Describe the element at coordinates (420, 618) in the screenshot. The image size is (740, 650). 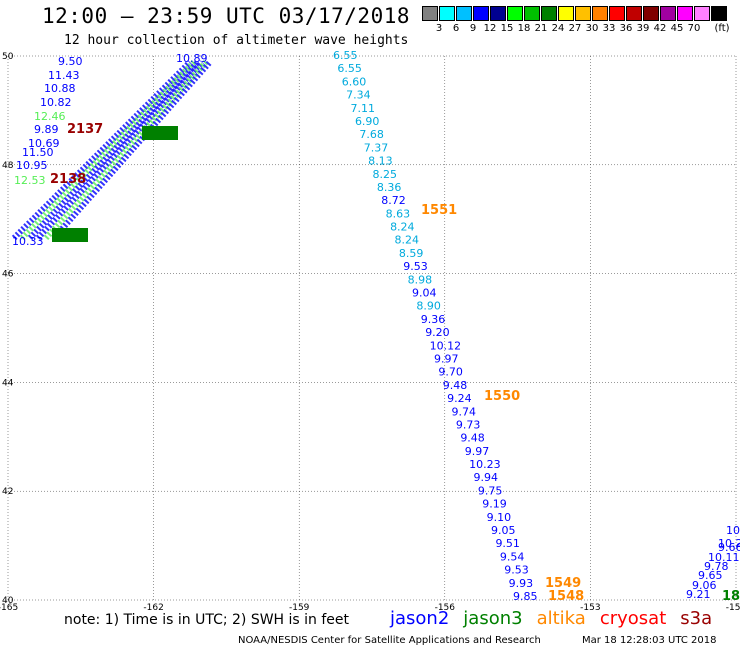
I see `satellite-name: jason2` at that location.